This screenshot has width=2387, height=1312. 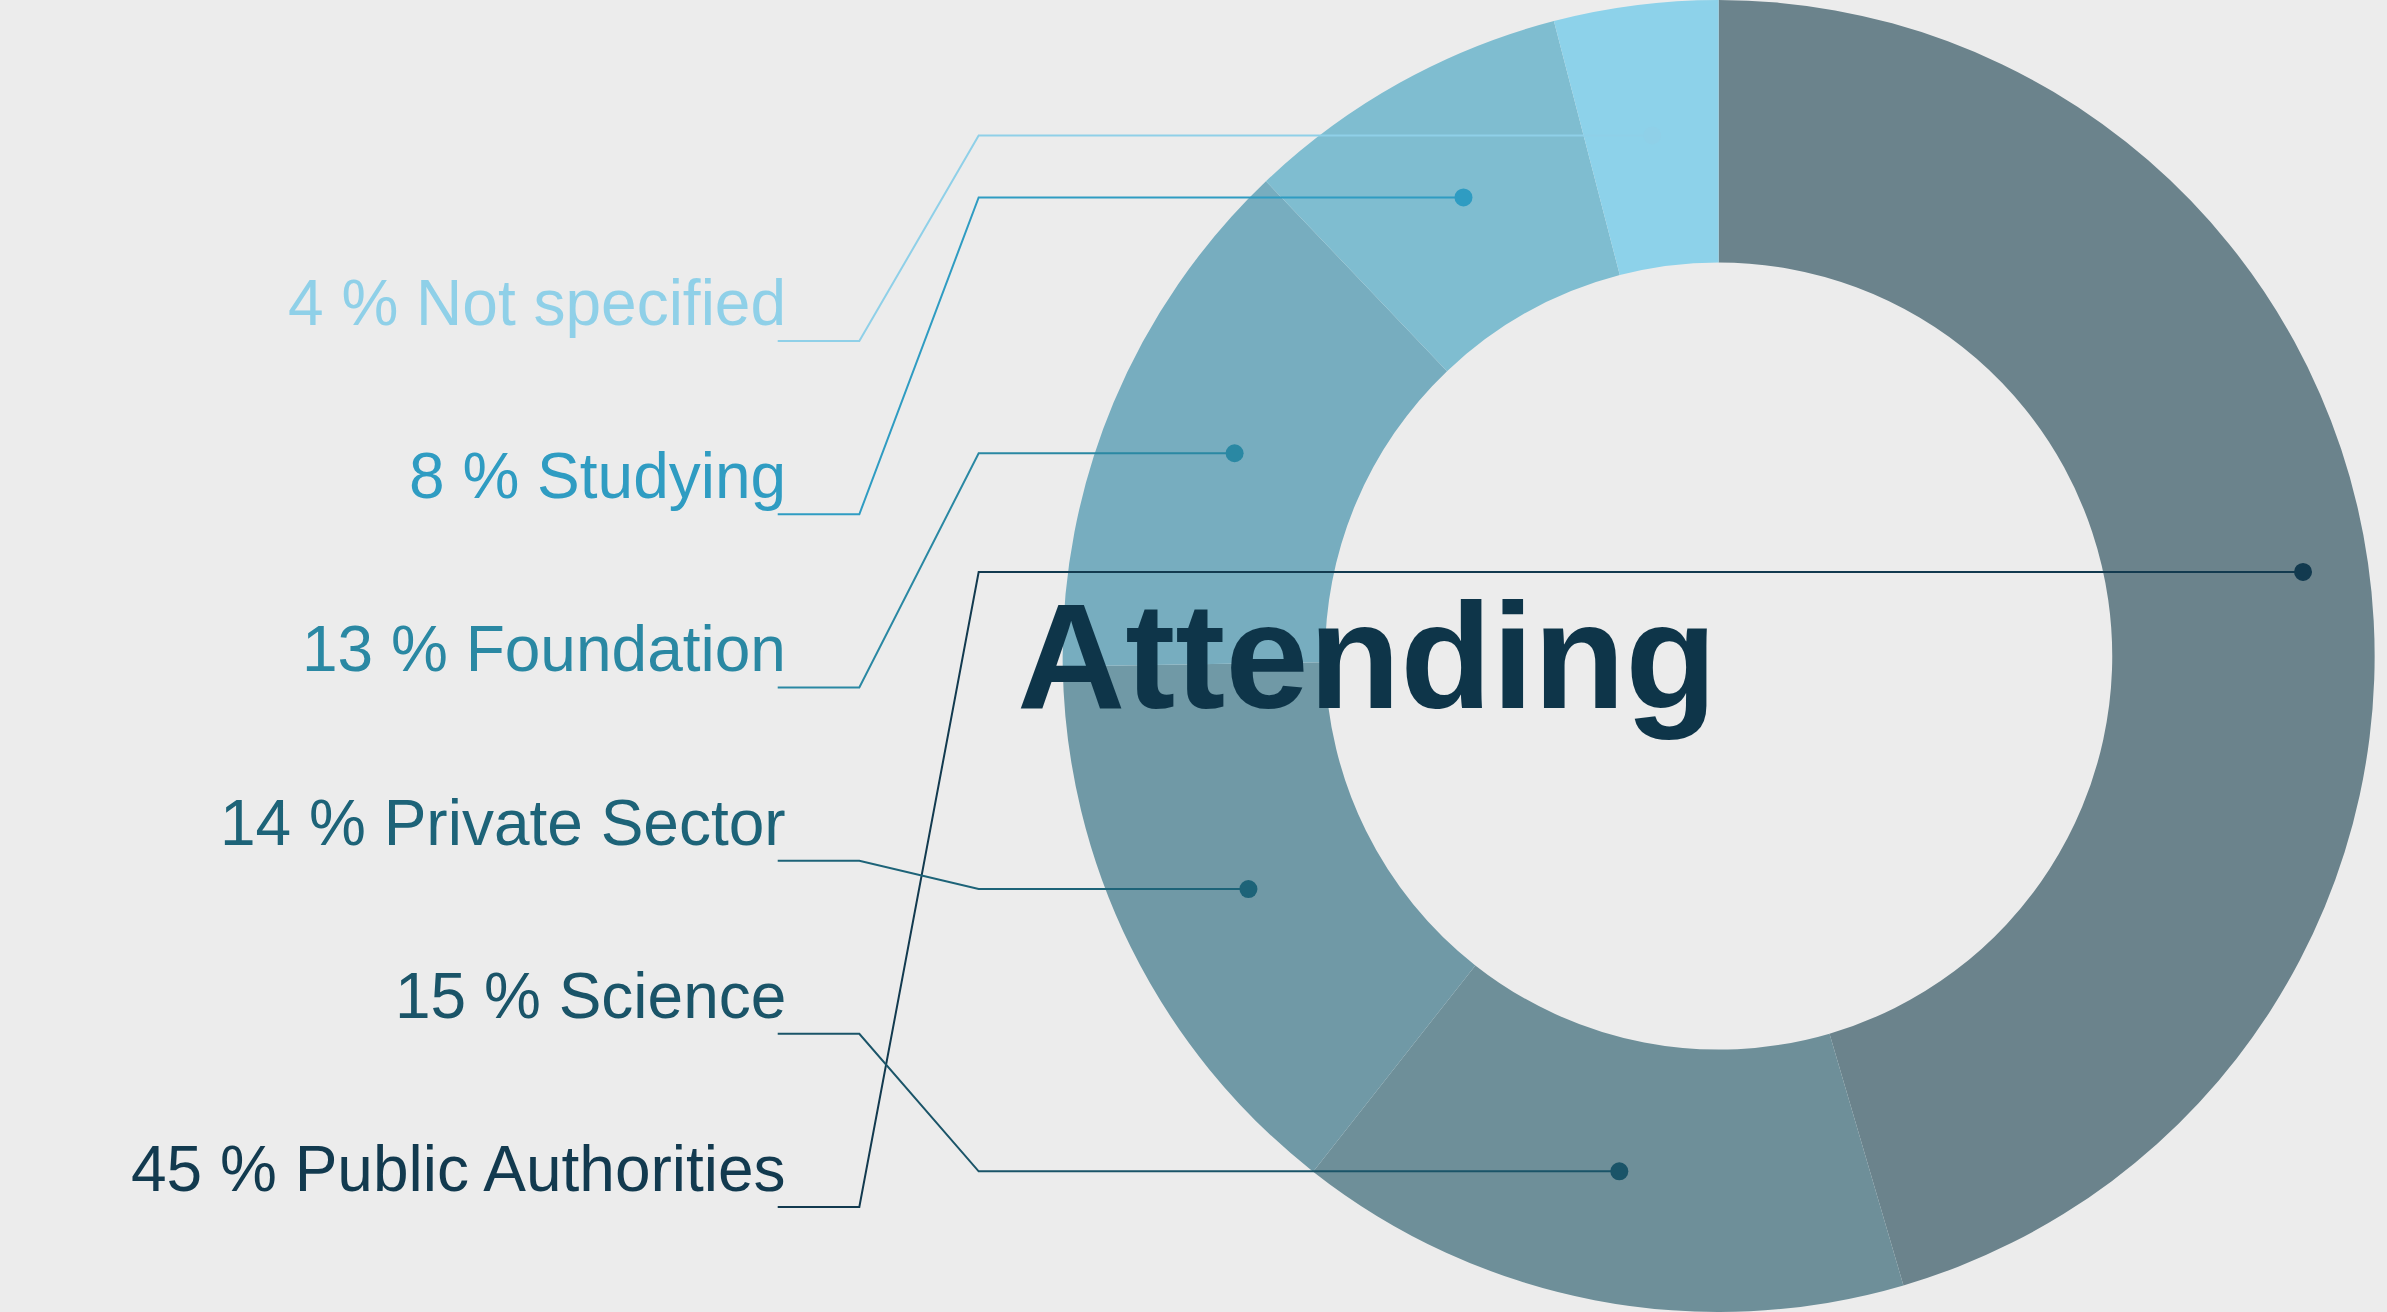 What do you see at coordinates (503, 823) in the screenshot?
I see `slice-label: 14 % Private Sector` at bounding box center [503, 823].